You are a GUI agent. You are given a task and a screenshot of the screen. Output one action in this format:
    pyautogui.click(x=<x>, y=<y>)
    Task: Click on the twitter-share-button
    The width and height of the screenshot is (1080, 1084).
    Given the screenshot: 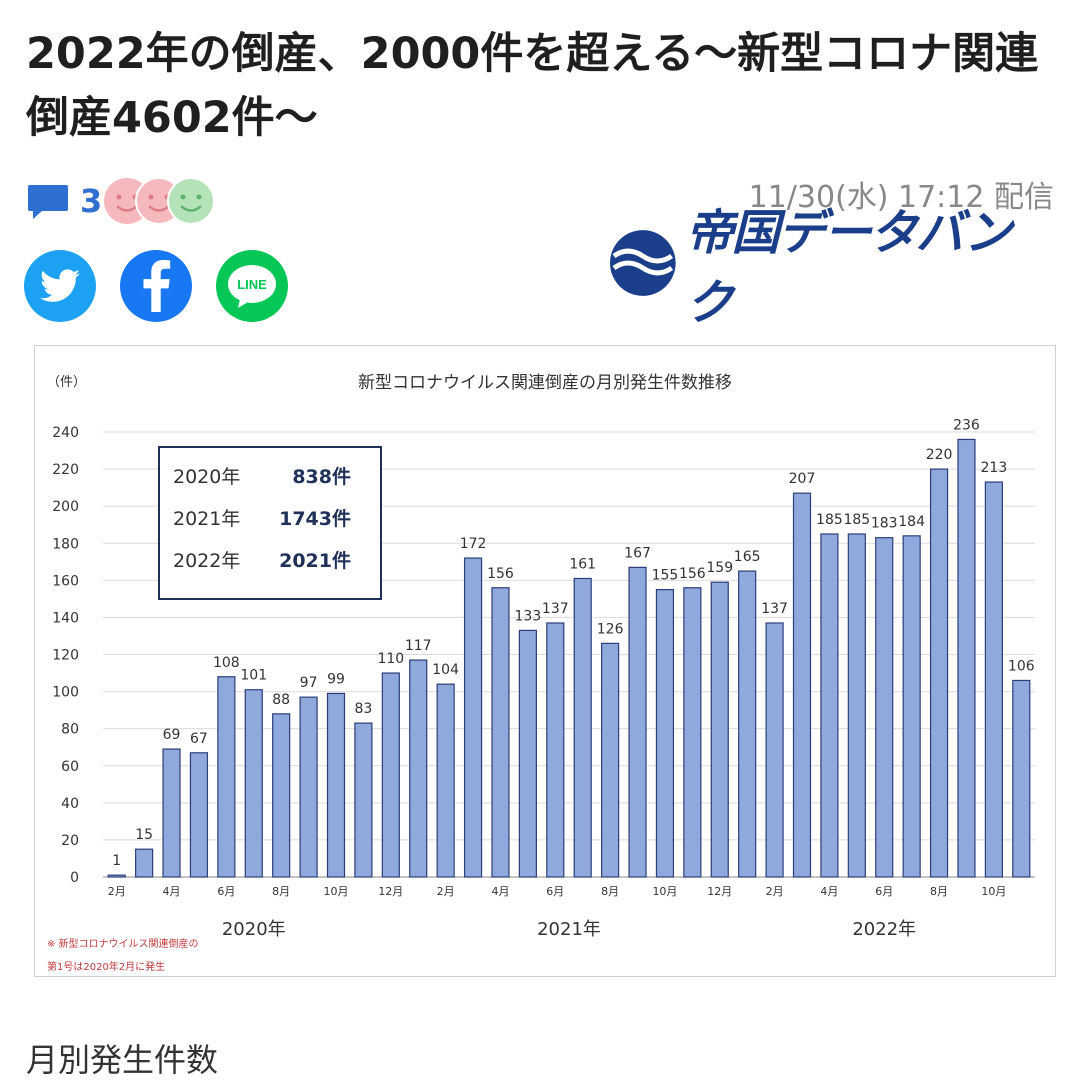 What is the action you would take?
    pyautogui.click(x=60, y=286)
    